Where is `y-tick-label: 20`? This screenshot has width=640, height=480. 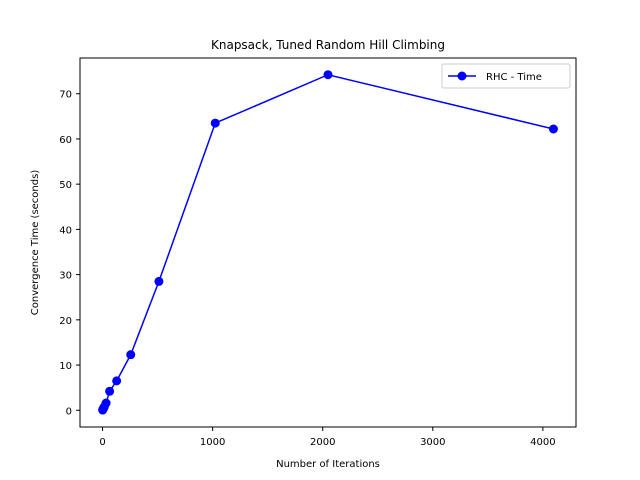 y-tick-label: 20 is located at coordinates (65, 321).